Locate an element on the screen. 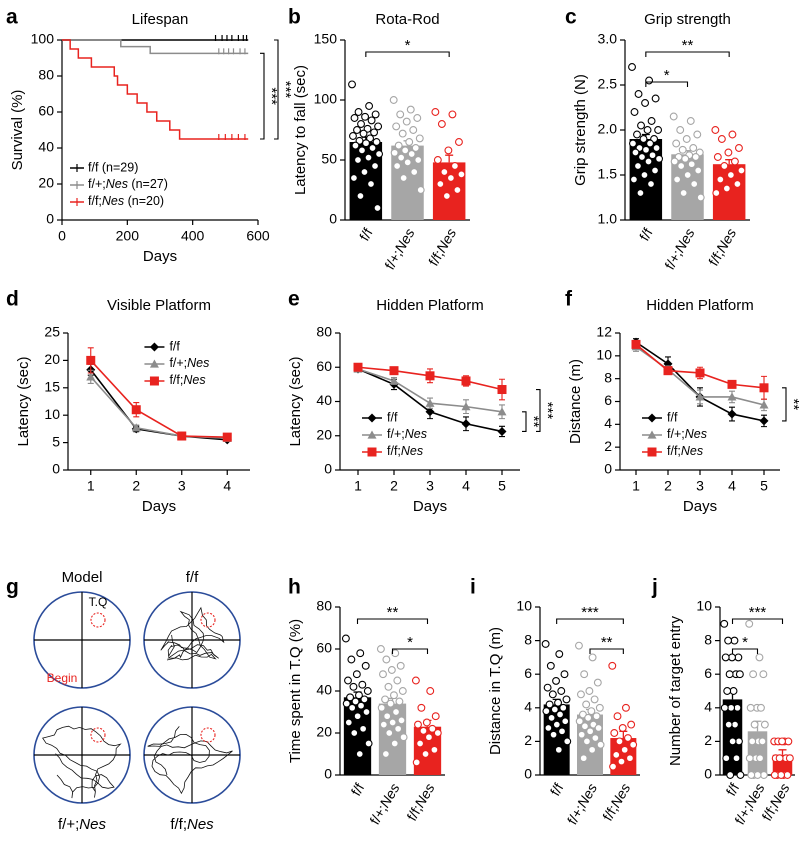 The height and width of the screenshot is (860, 800). significance-label: ** is located at coordinates (533, 422).